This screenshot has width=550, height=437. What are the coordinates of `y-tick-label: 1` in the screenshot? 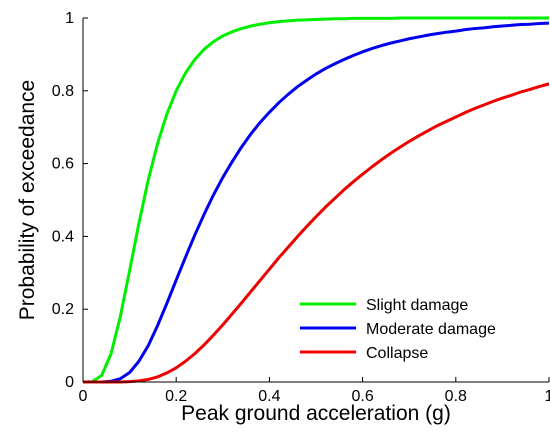 It's located at (69, 18).